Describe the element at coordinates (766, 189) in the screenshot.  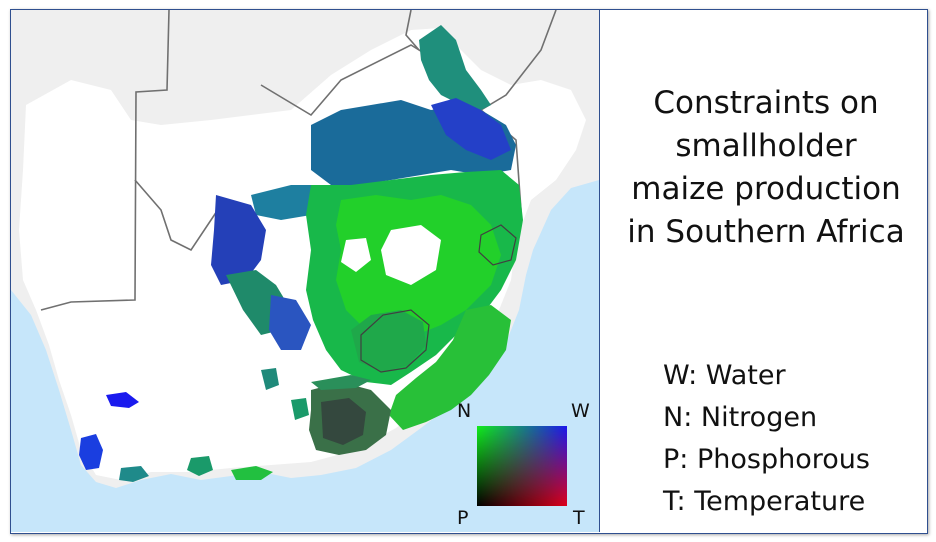
I see `title-line: maize production` at that location.